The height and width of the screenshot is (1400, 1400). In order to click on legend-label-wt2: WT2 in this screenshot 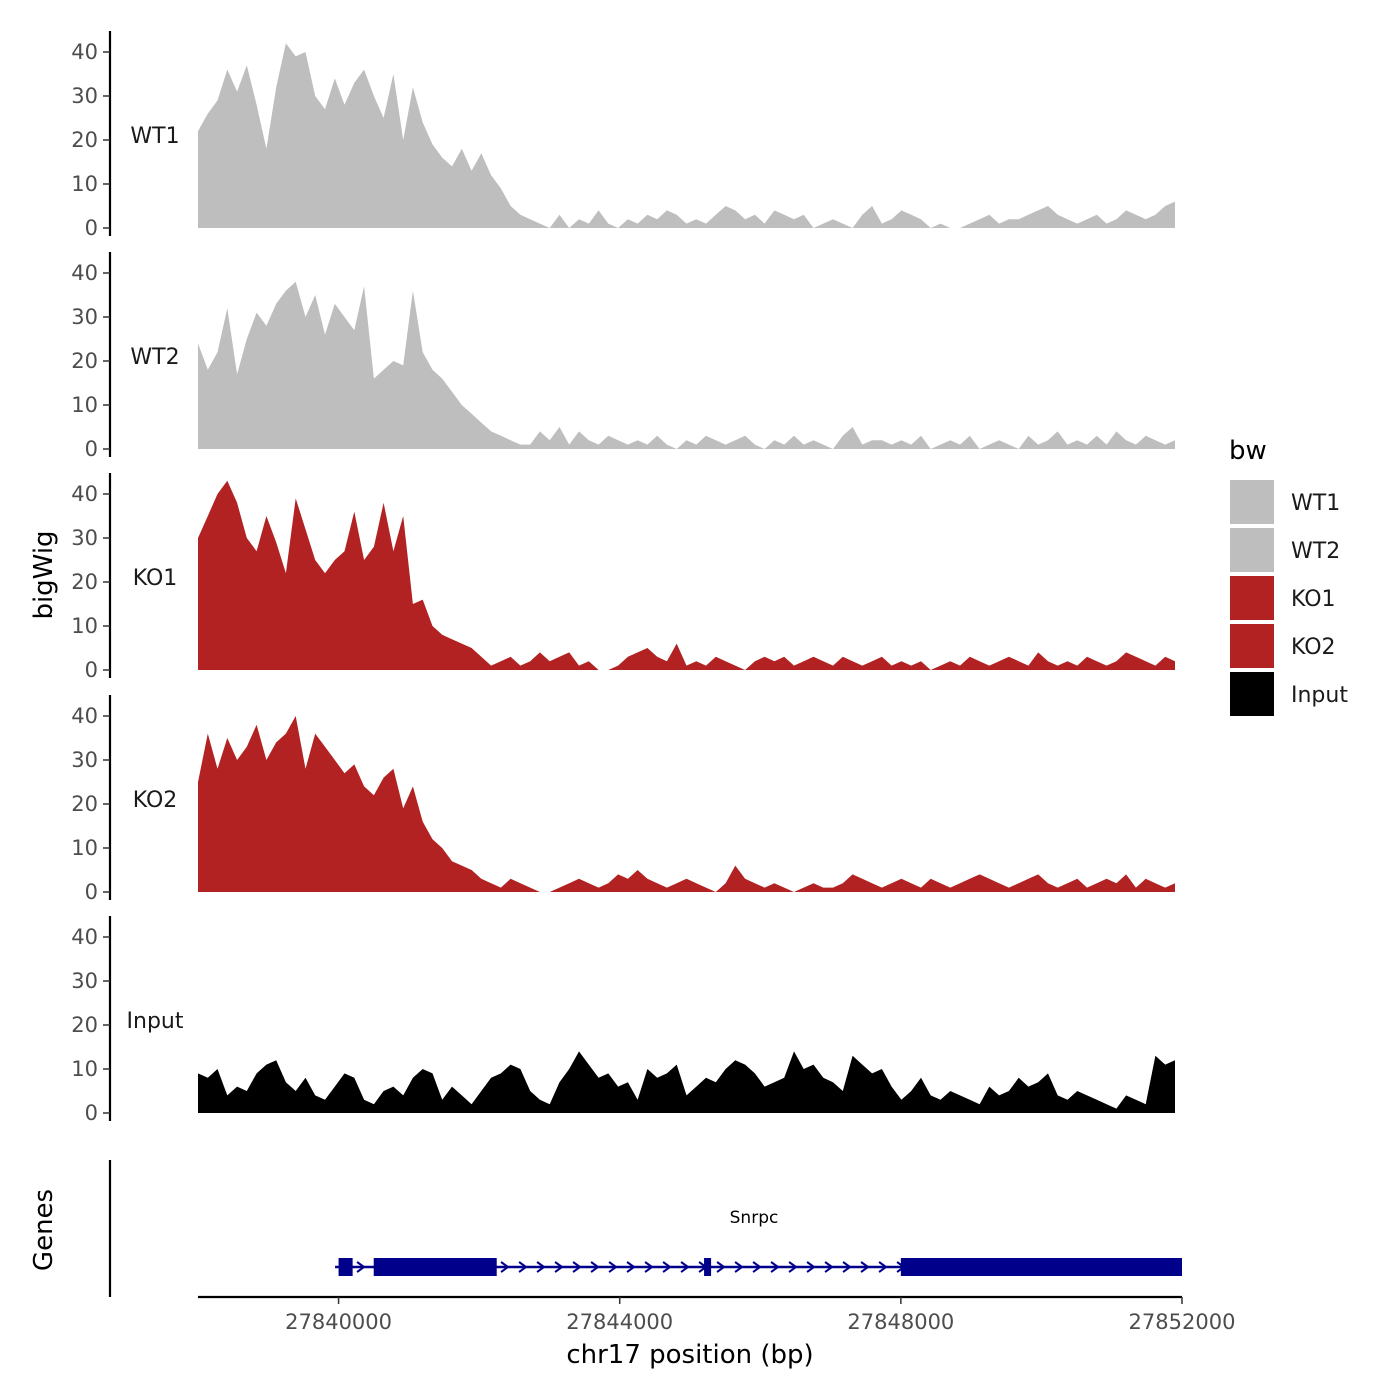, I will do `click(1315, 551)`.